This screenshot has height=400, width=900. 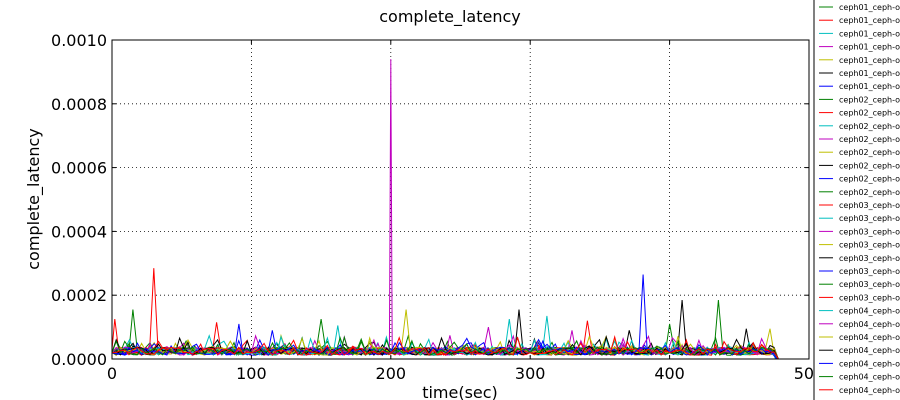 What do you see at coordinates (79, 40) in the screenshot?
I see `y-tick-label: 0.0010` at bounding box center [79, 40].